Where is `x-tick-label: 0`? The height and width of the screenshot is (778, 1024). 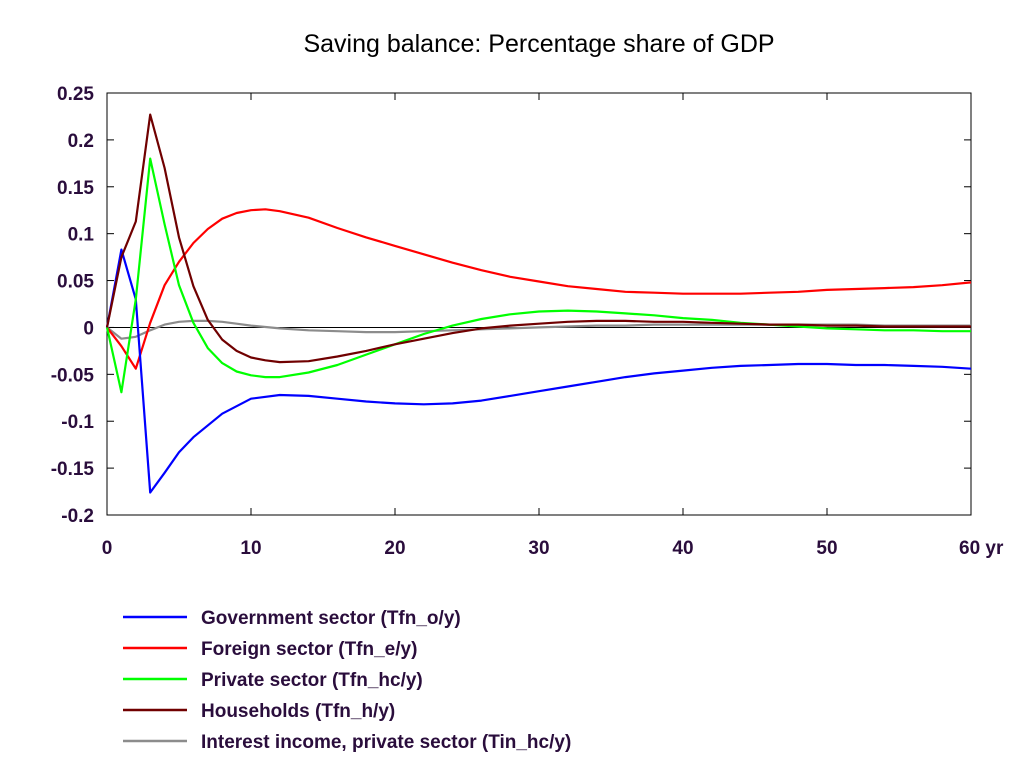 x-tick-label: 0 is located at coordinates (107, 548).